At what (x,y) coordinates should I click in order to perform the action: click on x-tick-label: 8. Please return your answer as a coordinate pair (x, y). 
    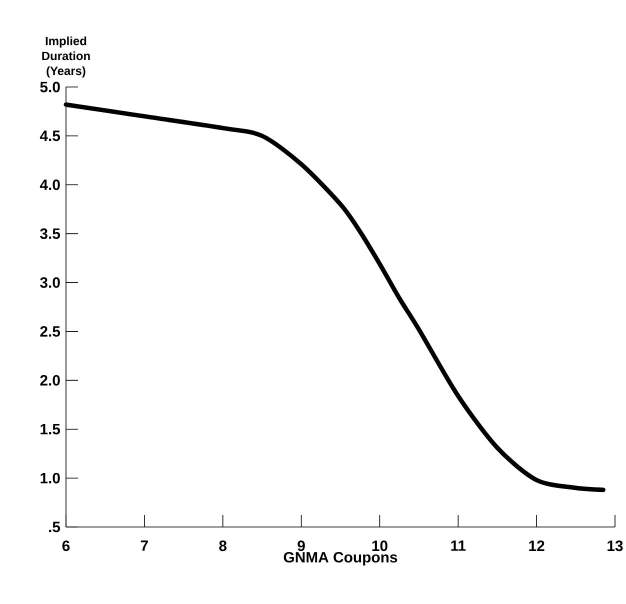
    Looking at the image, I should click on (223, 546).